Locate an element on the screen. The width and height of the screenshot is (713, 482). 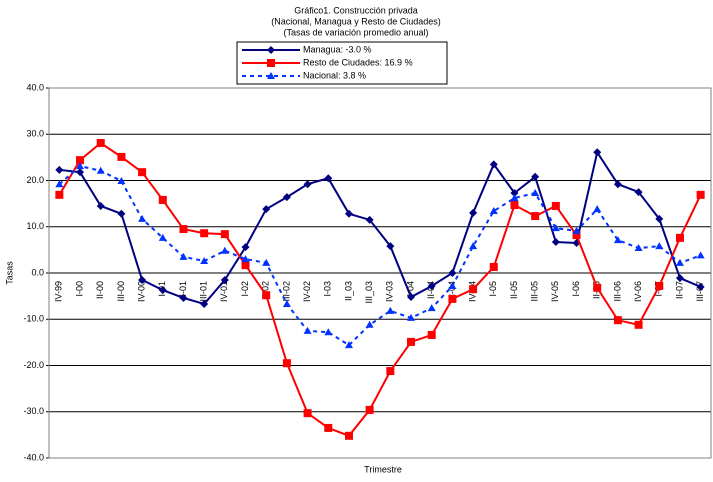
x-tick-label: II_03 is located at coordinates (348, 291).